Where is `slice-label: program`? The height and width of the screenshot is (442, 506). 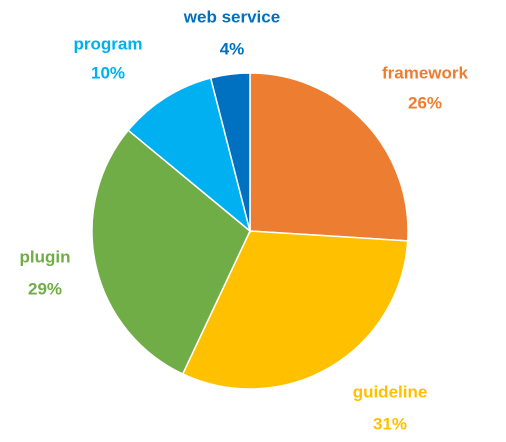
slice-label: program is located at coordinates (108, 43).